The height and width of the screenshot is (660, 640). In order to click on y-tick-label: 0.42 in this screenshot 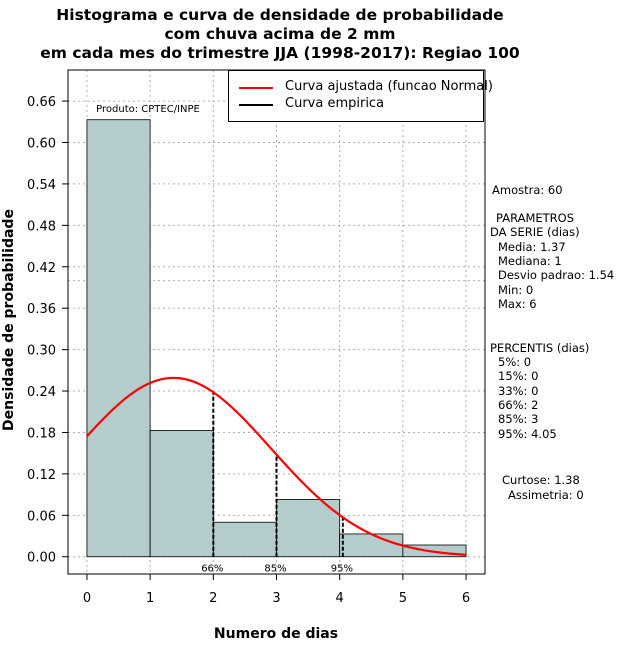, I will do `click(41, 268)`.